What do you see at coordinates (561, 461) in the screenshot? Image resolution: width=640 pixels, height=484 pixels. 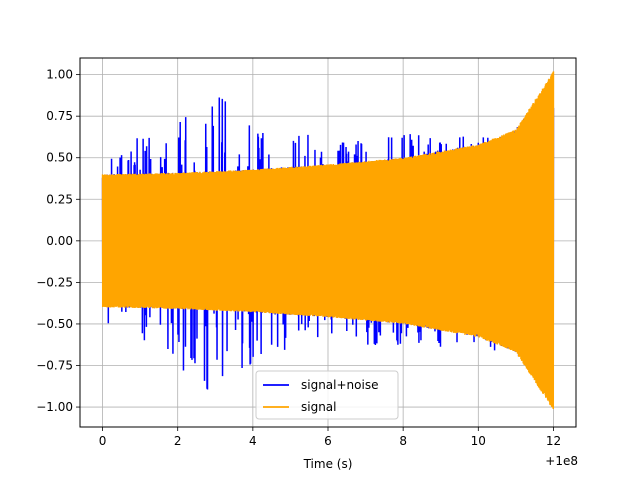 I see `x-offset-label: +1e8` at bounding box center [561, 461].